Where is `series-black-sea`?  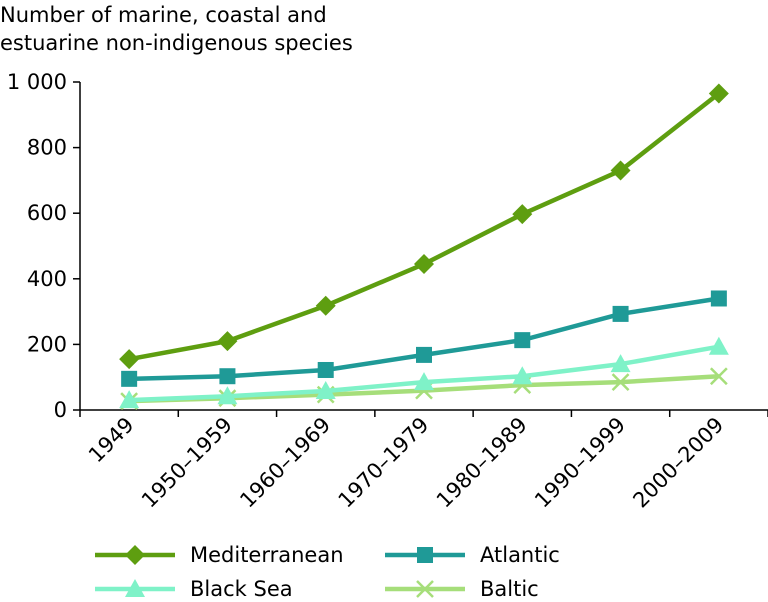
series-black-sea is located at coordinates (424, 372).